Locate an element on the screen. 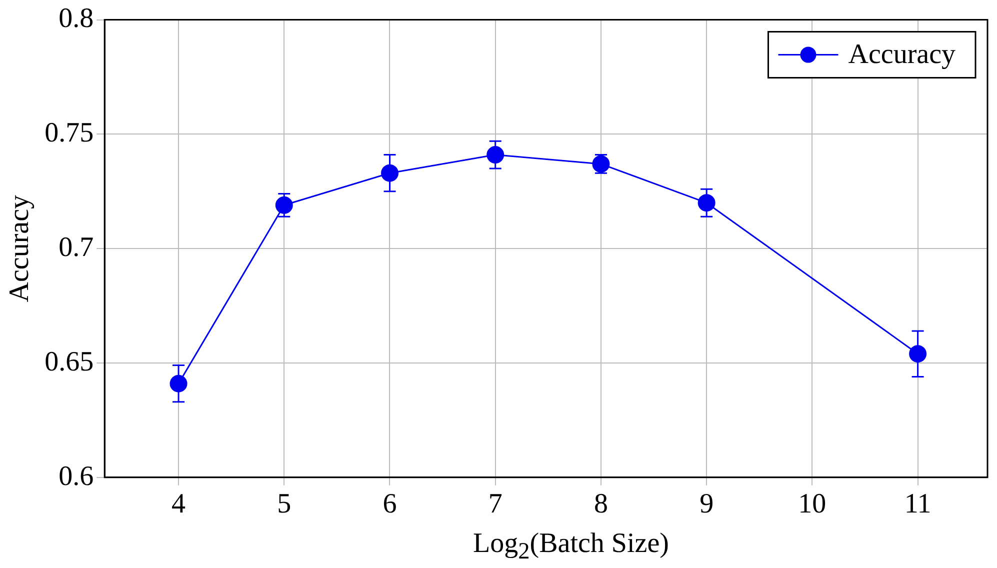 The height and width of the screenshot is (568, 997). x-tick-label: 8 is located at coordinates (601, 504).